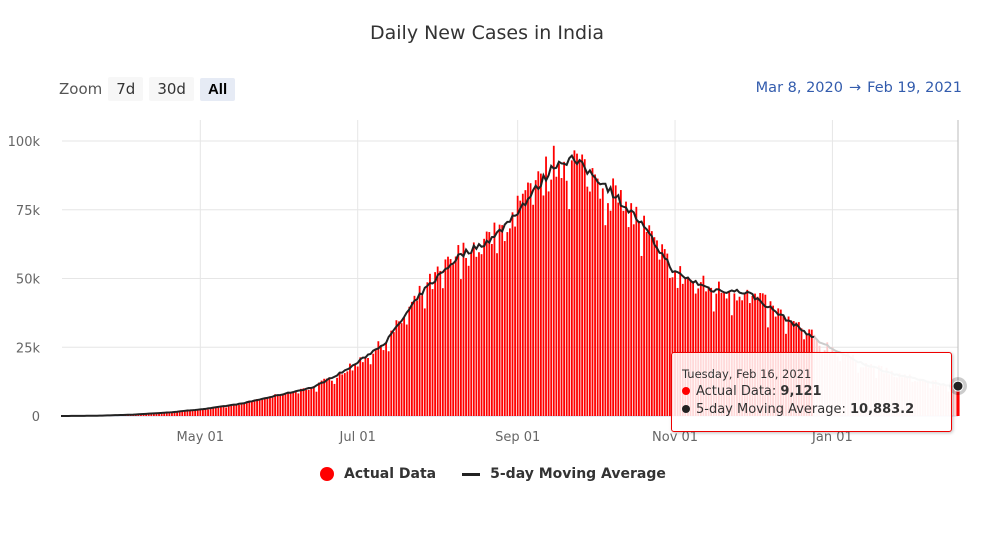 The width and height of the screenshot is (984, 544). Describe the element at coordinates (217, 89) in the screenshot. I see `zoom-all-button: All` at that location.